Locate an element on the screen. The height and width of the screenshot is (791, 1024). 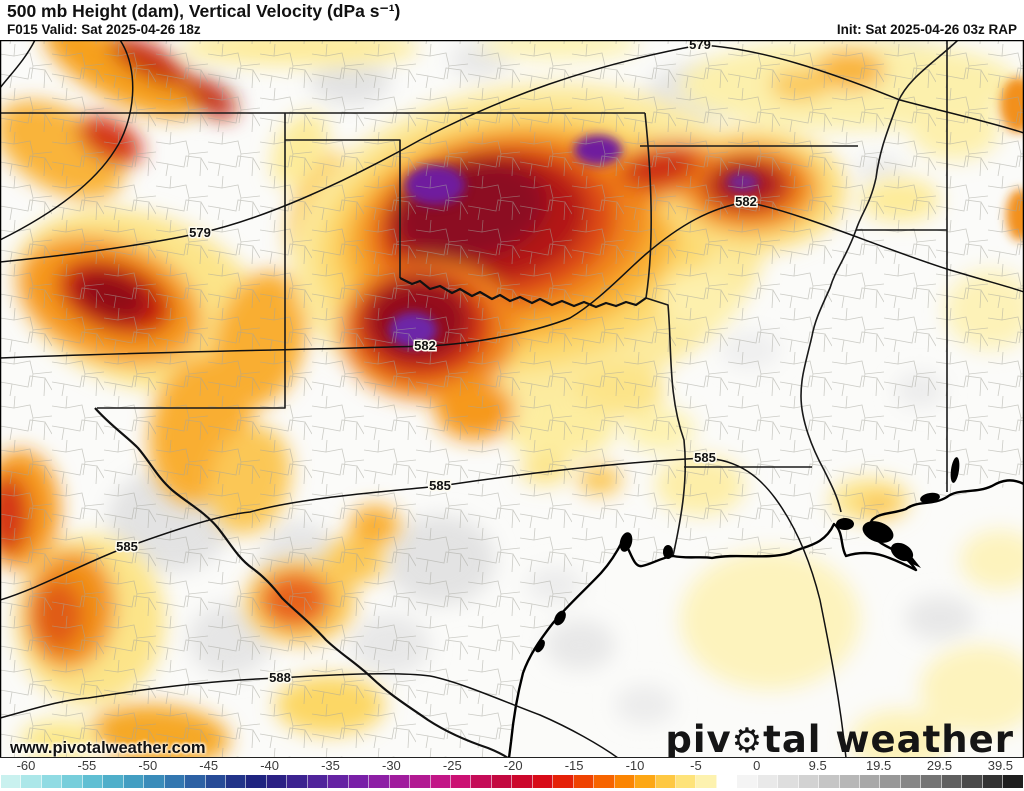
colorbar-tick-label: 39.5 is located at coordinates (1000, 765).